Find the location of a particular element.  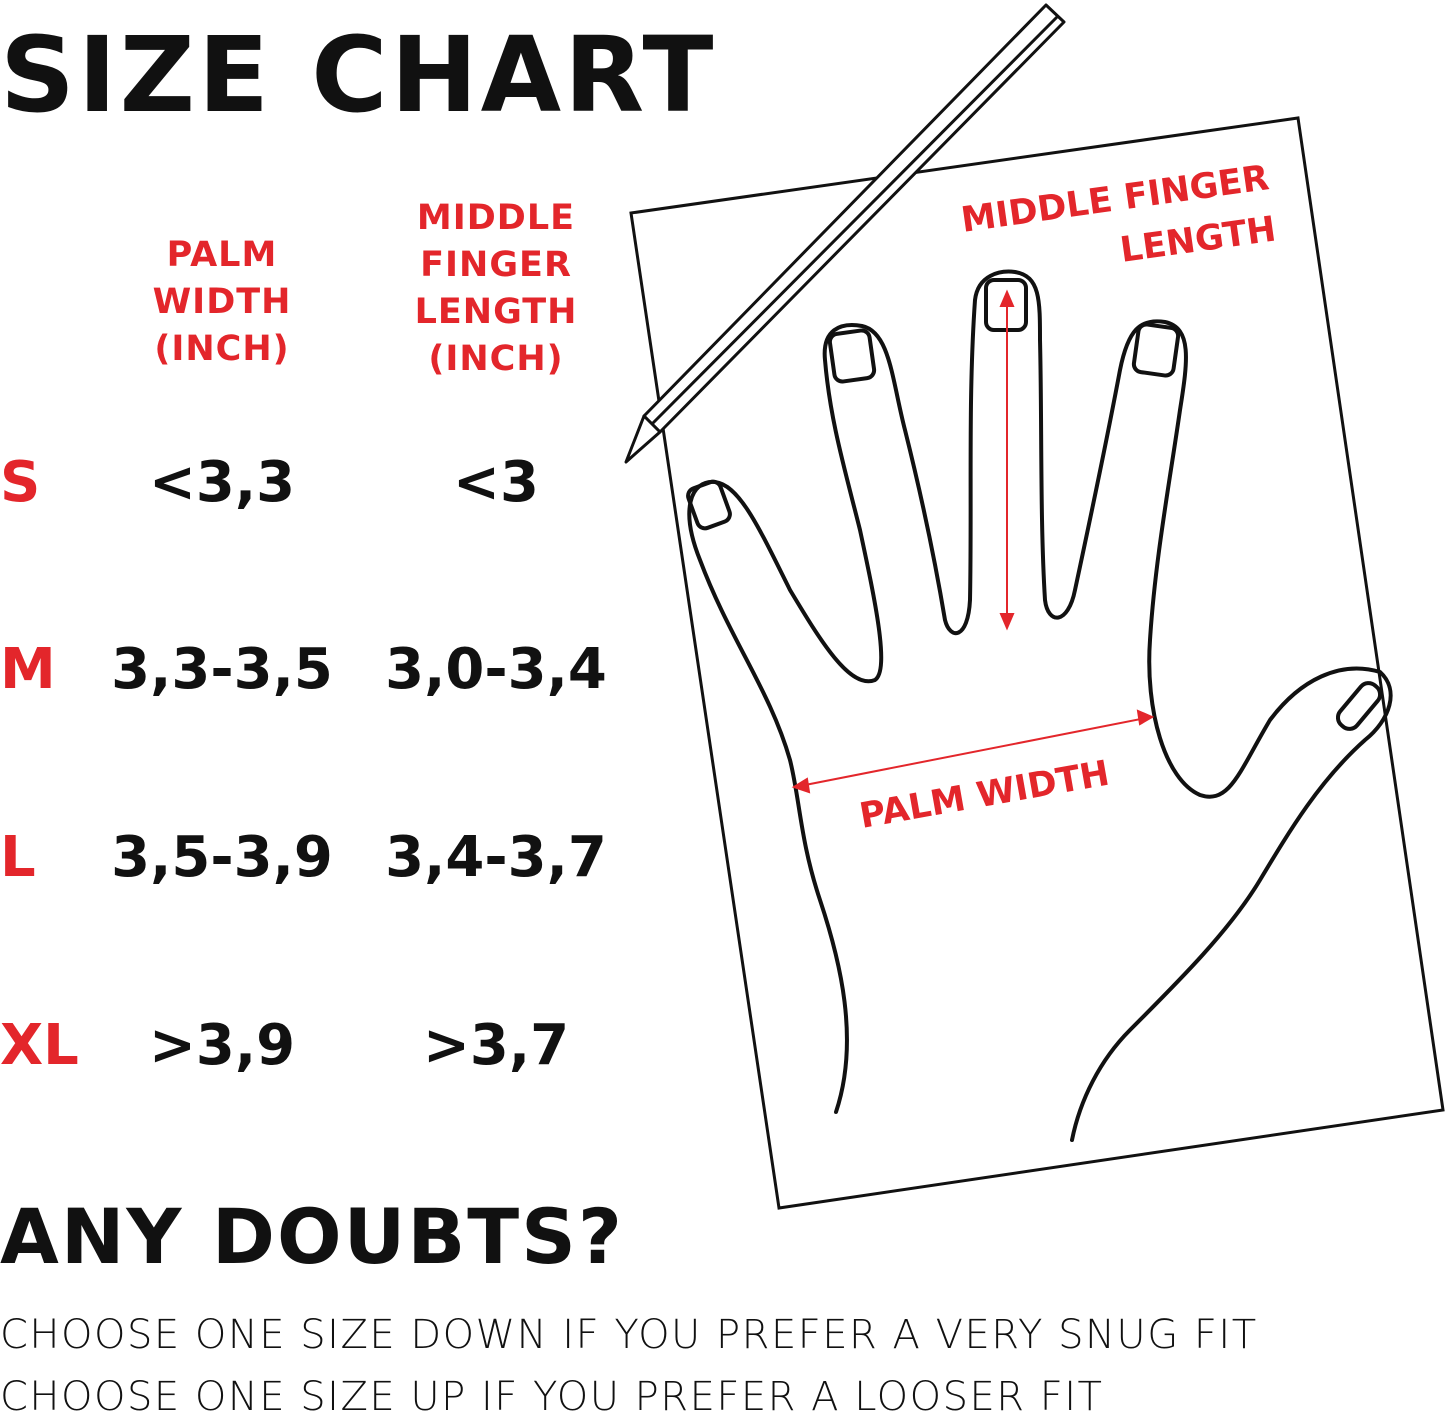

palm-width-header: PALM WIDTH (INCH) is located at coordinates (222, 302).